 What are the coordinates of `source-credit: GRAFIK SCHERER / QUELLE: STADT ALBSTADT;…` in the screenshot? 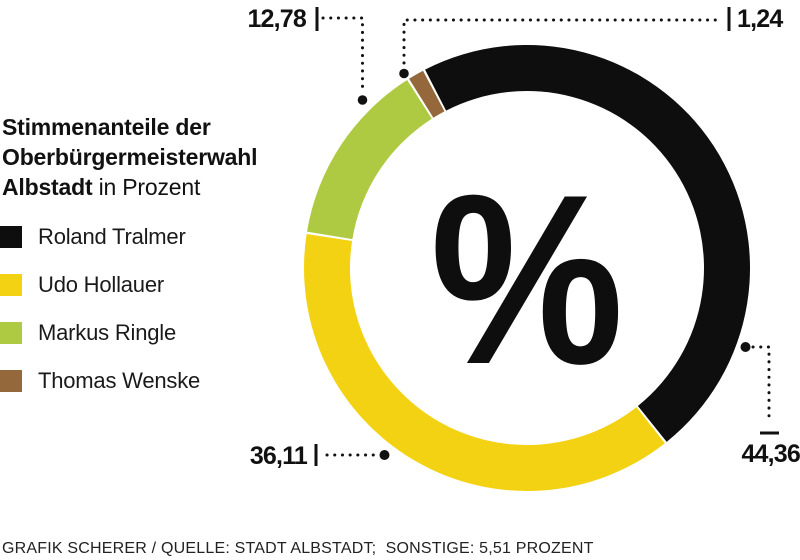 It's located at (298, 548).